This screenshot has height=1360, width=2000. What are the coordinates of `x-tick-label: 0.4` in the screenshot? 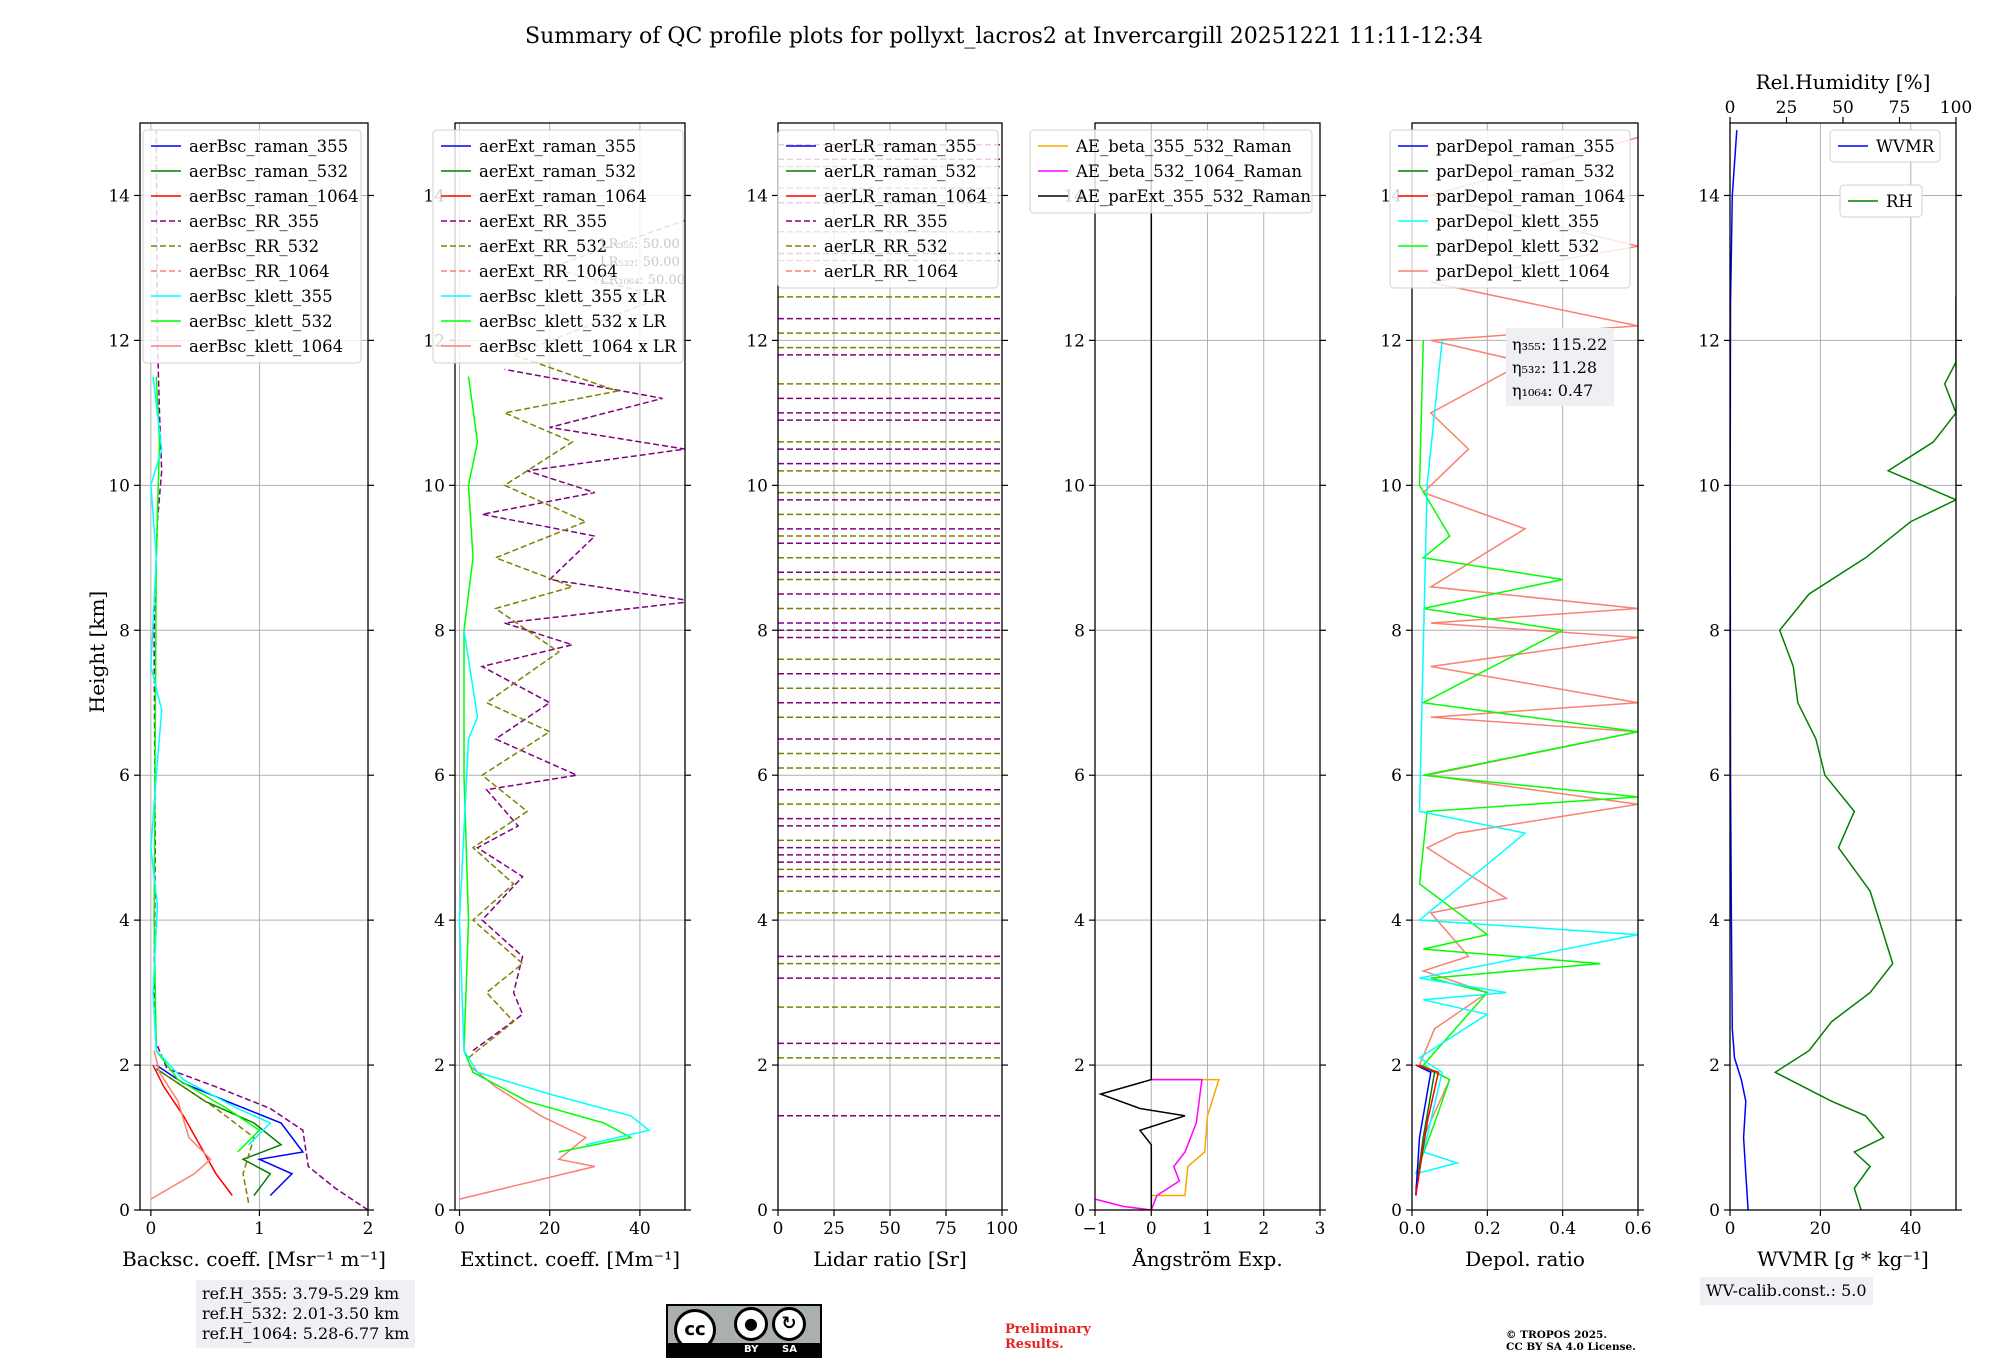 It's located at (1562, 1229).